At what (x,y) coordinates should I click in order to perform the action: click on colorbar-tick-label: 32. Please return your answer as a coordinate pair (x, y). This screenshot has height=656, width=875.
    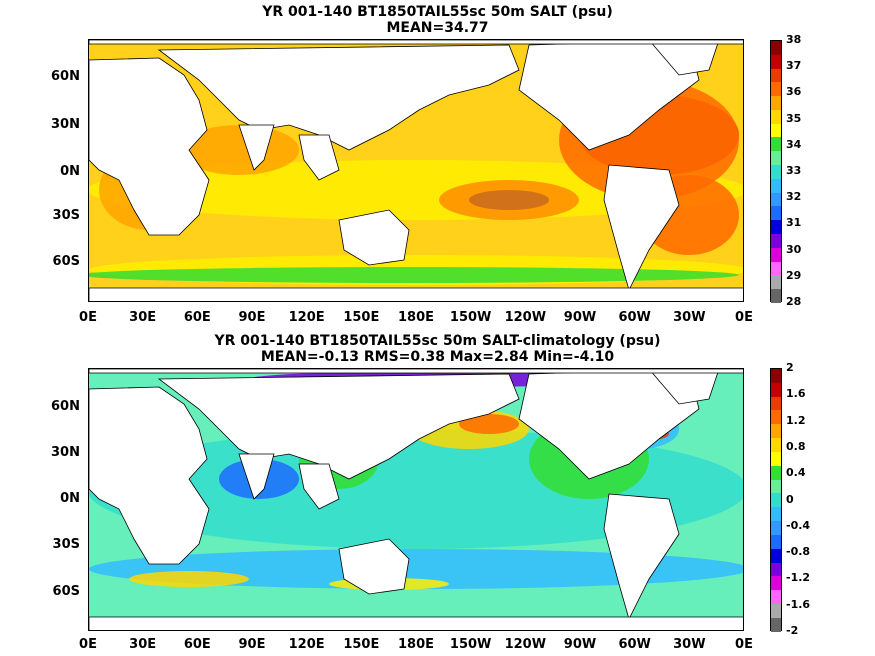
    Looking at the image, I should click on (794, 197).